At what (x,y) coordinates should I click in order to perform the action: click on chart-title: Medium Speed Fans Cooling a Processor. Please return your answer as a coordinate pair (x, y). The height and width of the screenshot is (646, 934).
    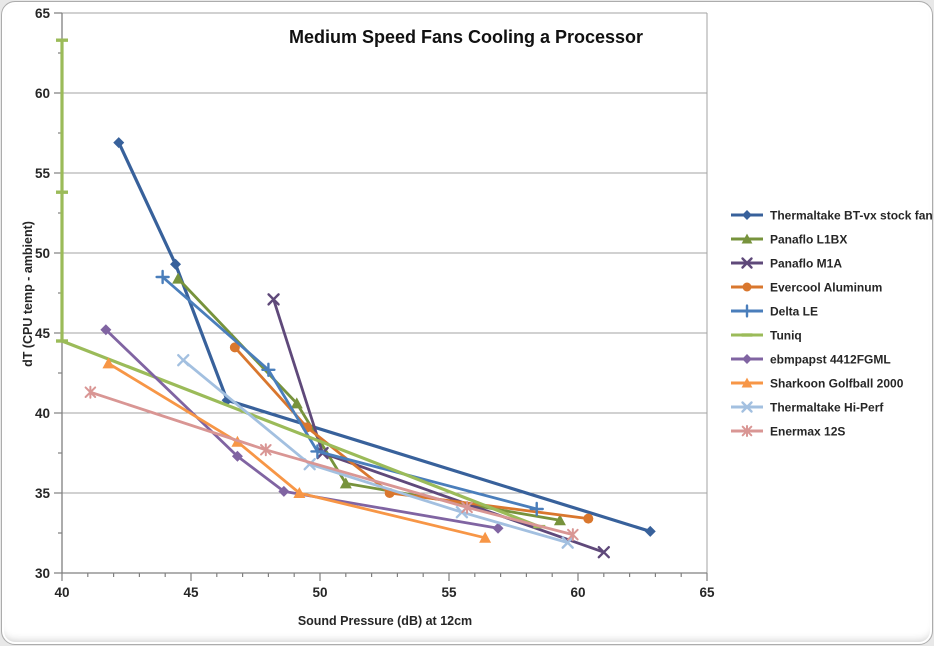
    Looking at the image, I should click on (466, 37).